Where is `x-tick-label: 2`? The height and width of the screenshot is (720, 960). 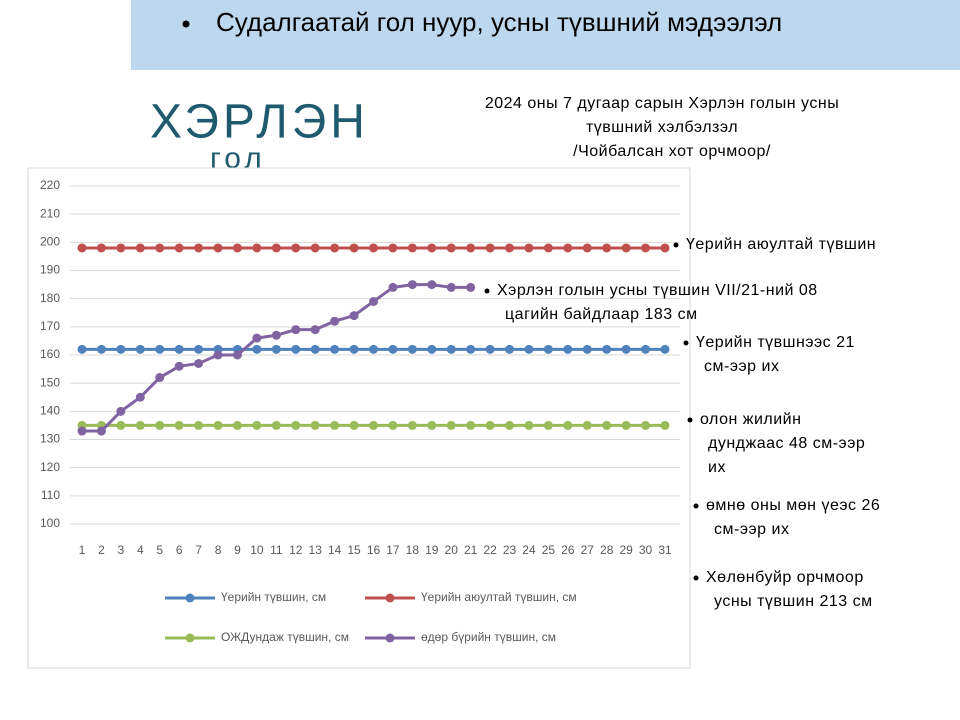
x-tick-label: 2 is located at coordinates (101, 550).